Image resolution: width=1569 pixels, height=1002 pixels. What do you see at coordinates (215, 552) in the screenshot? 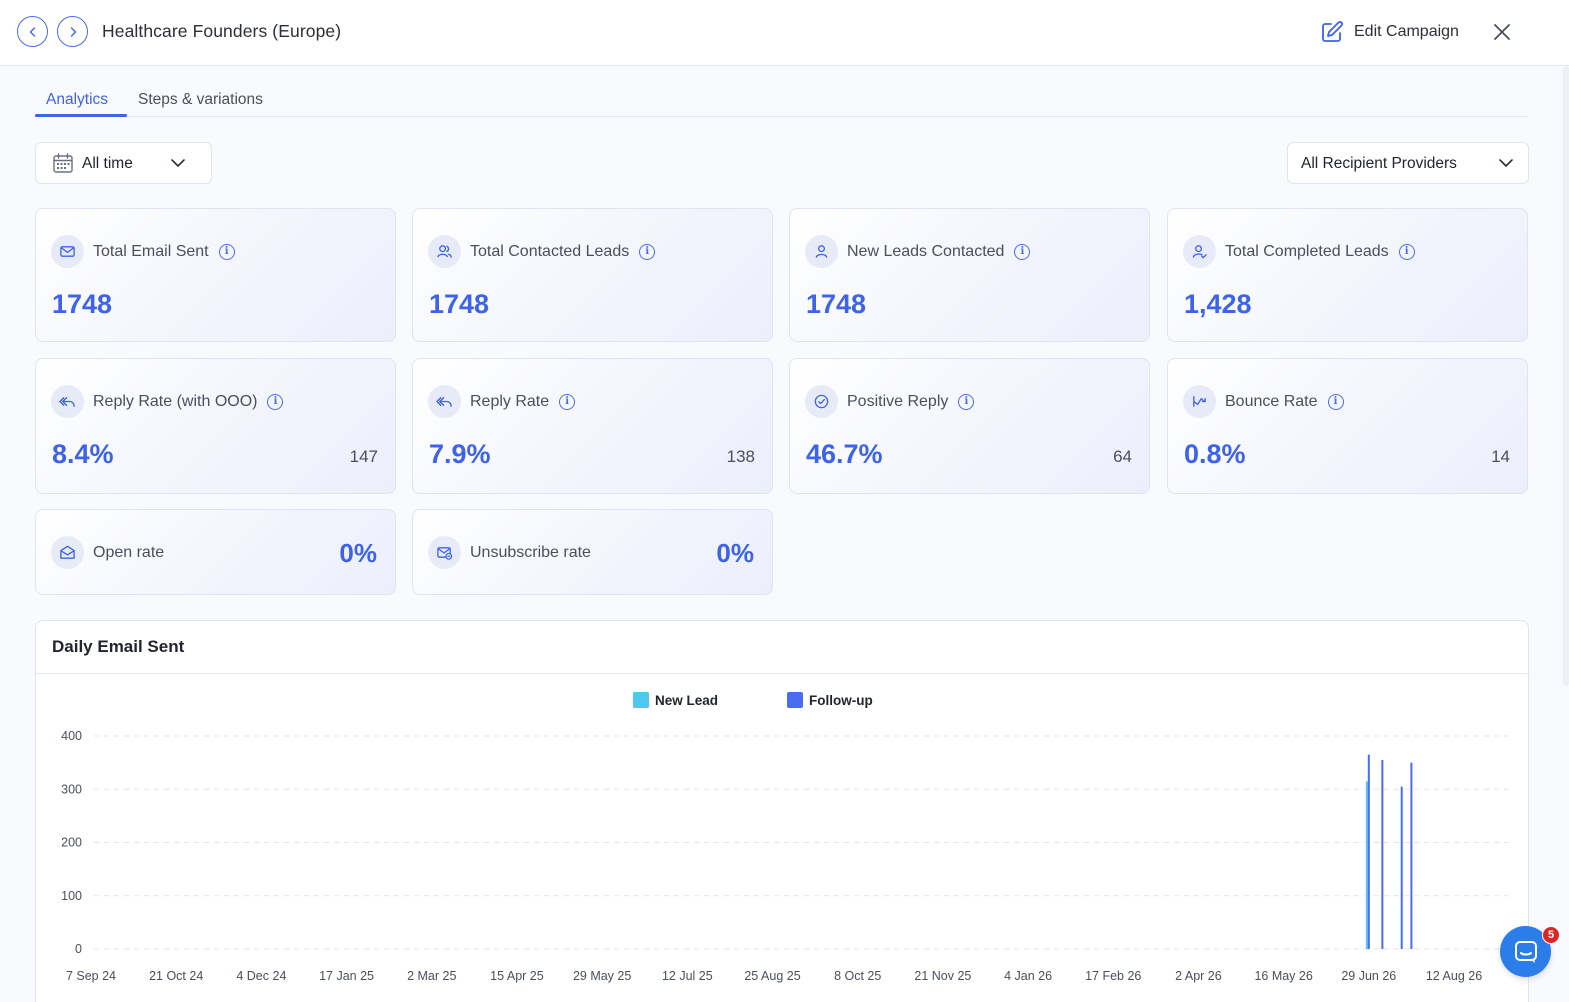
I see `stat-card-open-rate: Open rate 0%` at bounding box center [215, 552].